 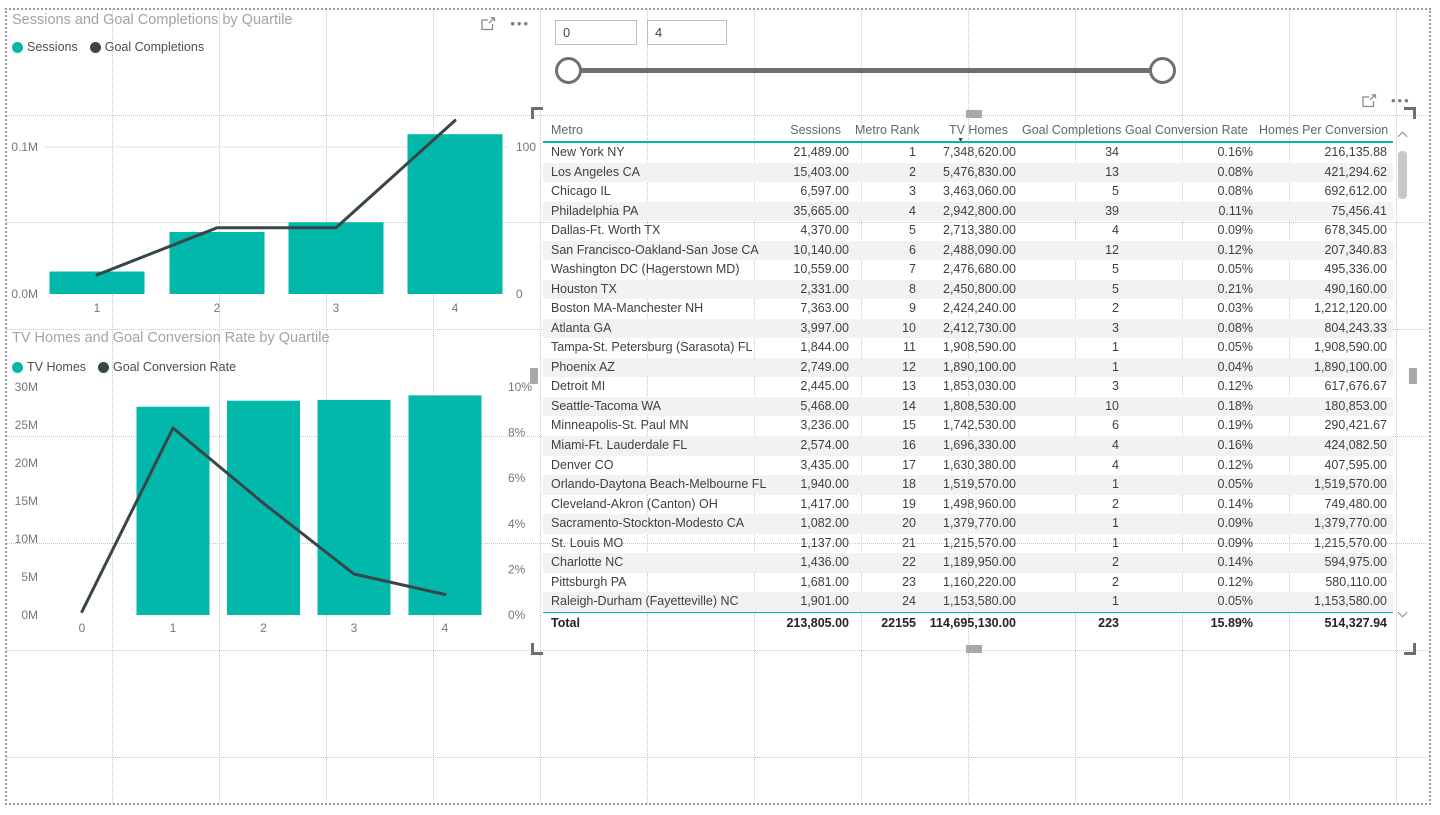 What do you see at coordinates (1355, 191) in the screenshot?
I see `table-cell: 692,612.00` at bounding box center [1355, 191].